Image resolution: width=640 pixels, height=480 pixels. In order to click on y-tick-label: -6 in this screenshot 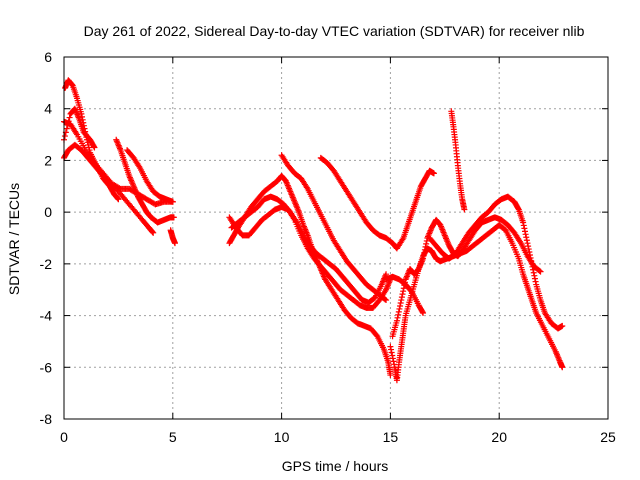, I will do `click(46, 367)`.